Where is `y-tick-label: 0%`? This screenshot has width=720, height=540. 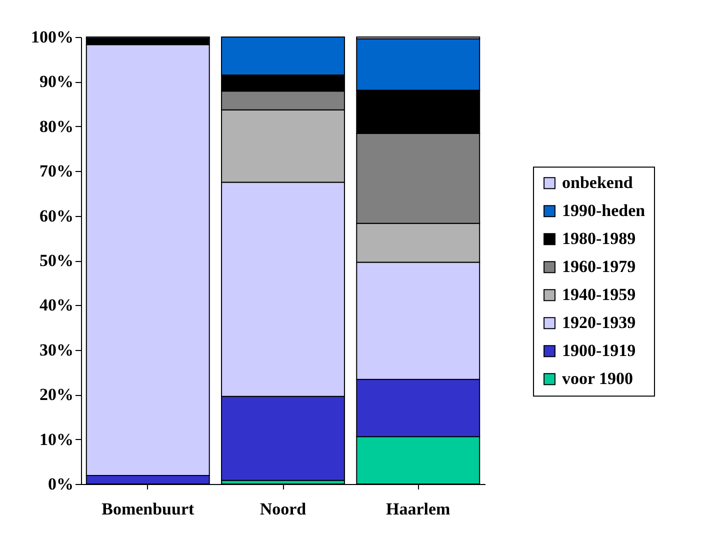 y-tick-label: 0% is located at coordinates (61, 484).